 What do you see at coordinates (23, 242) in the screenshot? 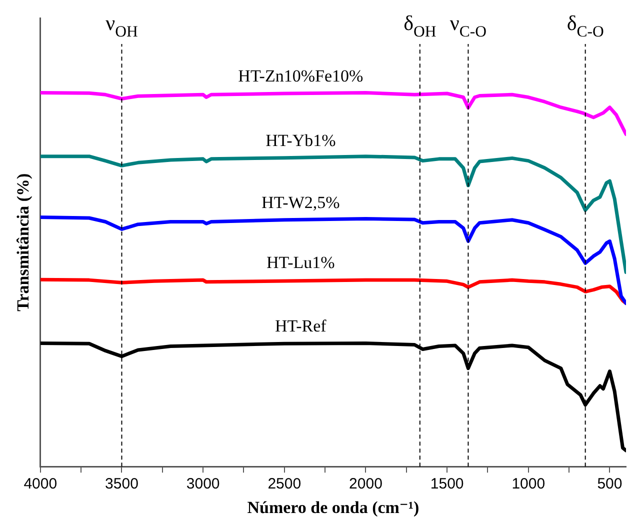
I see `y-axis-title: Transmitância (%)` at bounding box center [23, 242].